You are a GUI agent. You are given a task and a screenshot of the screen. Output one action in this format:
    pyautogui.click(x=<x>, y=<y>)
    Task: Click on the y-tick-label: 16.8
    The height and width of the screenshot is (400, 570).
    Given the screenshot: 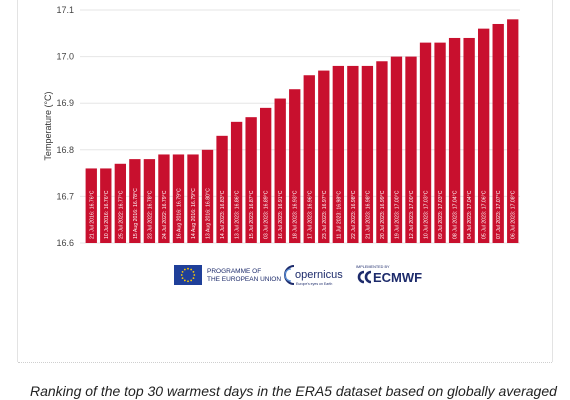 What is the action you would take?
    pyautogui.click(x=65, y=150)
    